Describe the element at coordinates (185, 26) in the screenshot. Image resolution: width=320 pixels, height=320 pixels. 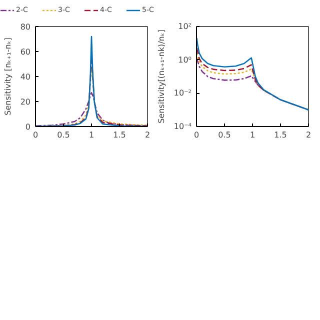
I see `y-tick-label: 10²` at that location.